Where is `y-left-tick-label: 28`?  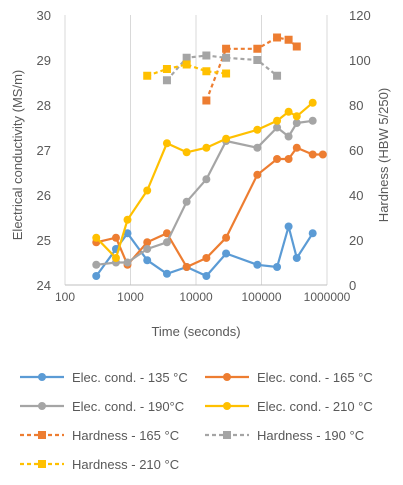
y-left-tick-label: 28 is located at coordinates (44, 105).